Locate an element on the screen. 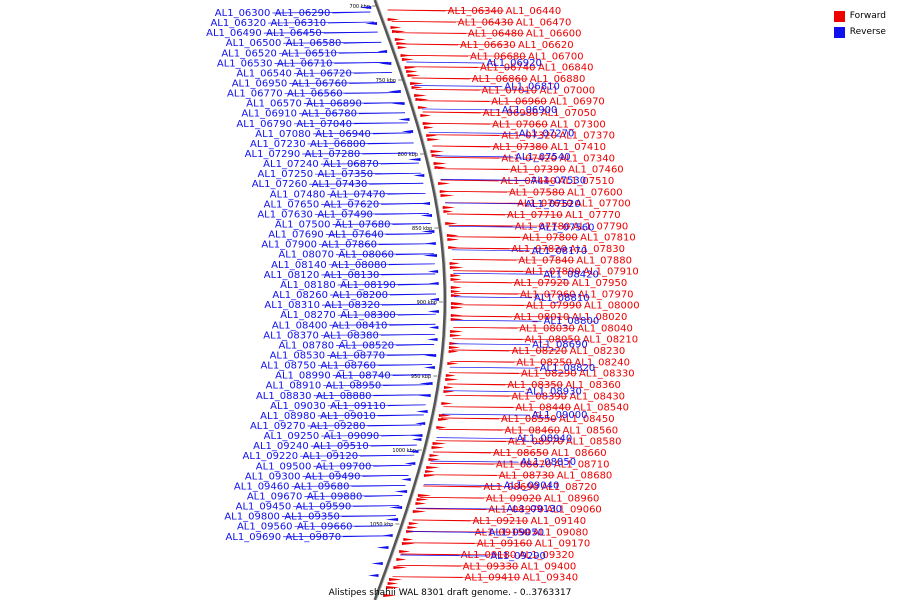 This screenshot has height=600, width=900. gene-label: AL1_09160 is located at coordinates (505, 544).